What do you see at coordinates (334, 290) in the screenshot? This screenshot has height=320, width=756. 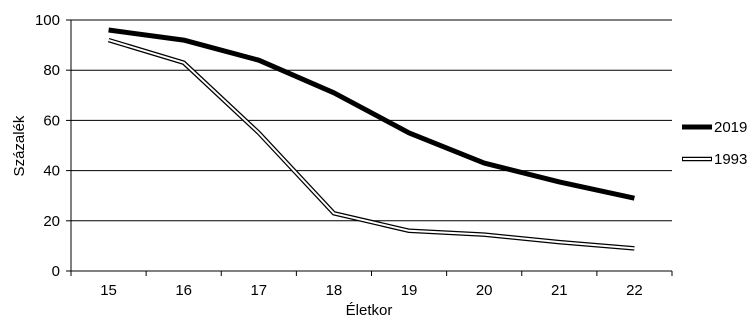 I see `x-tick-label-18: 18` at bounding box center [334, 290].